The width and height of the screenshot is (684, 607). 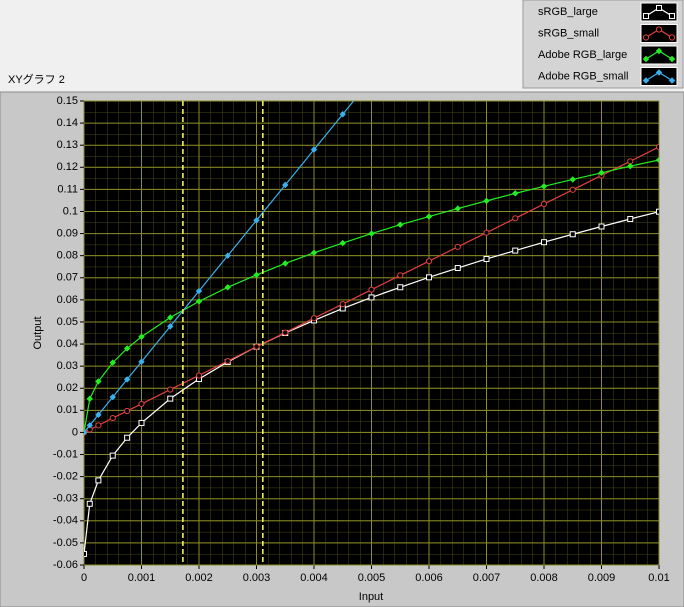 What do you see at coordinates (67, 366) in the screenshot?
I see `y-tick-label: 0.03` at bounding box center [67, 366].